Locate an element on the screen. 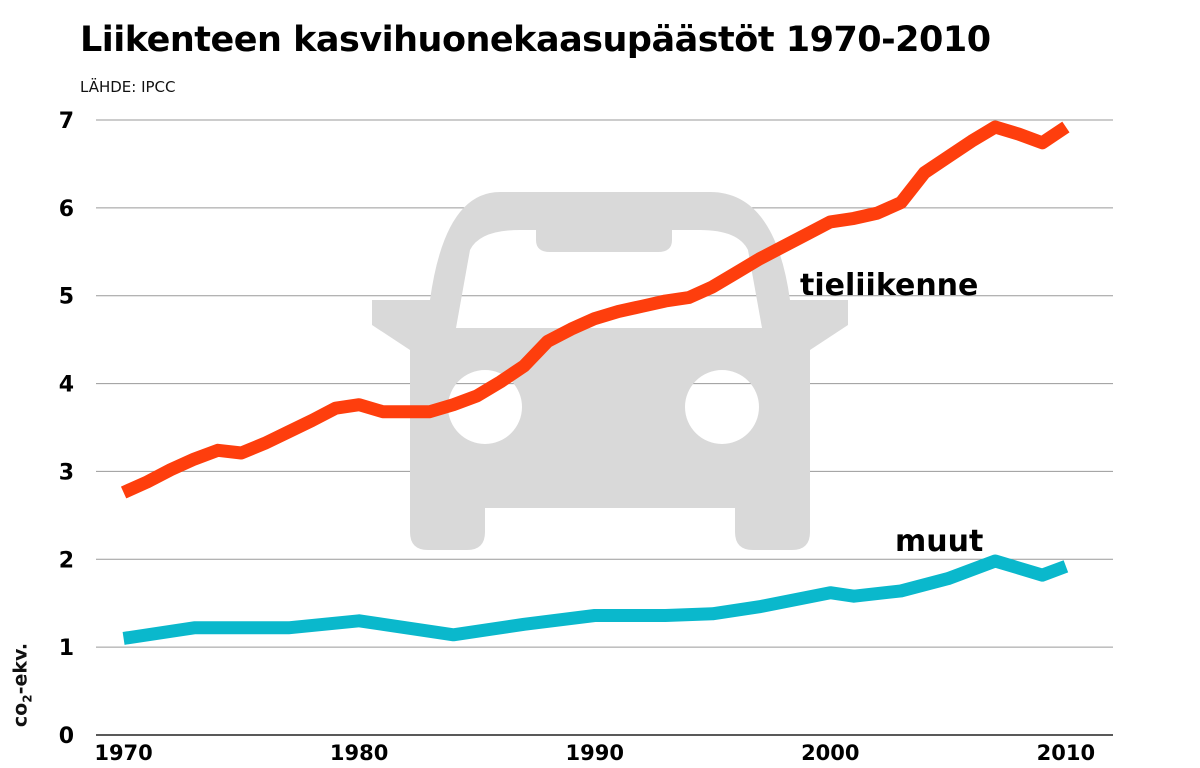  y-axis-title: co2-ekv. is located at coordinates (22, 685).